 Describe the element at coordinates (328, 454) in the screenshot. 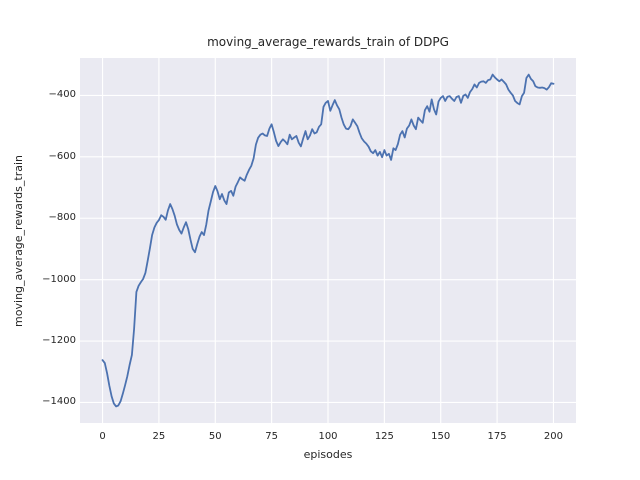

I see `x-axis-label: episodes` at that location.